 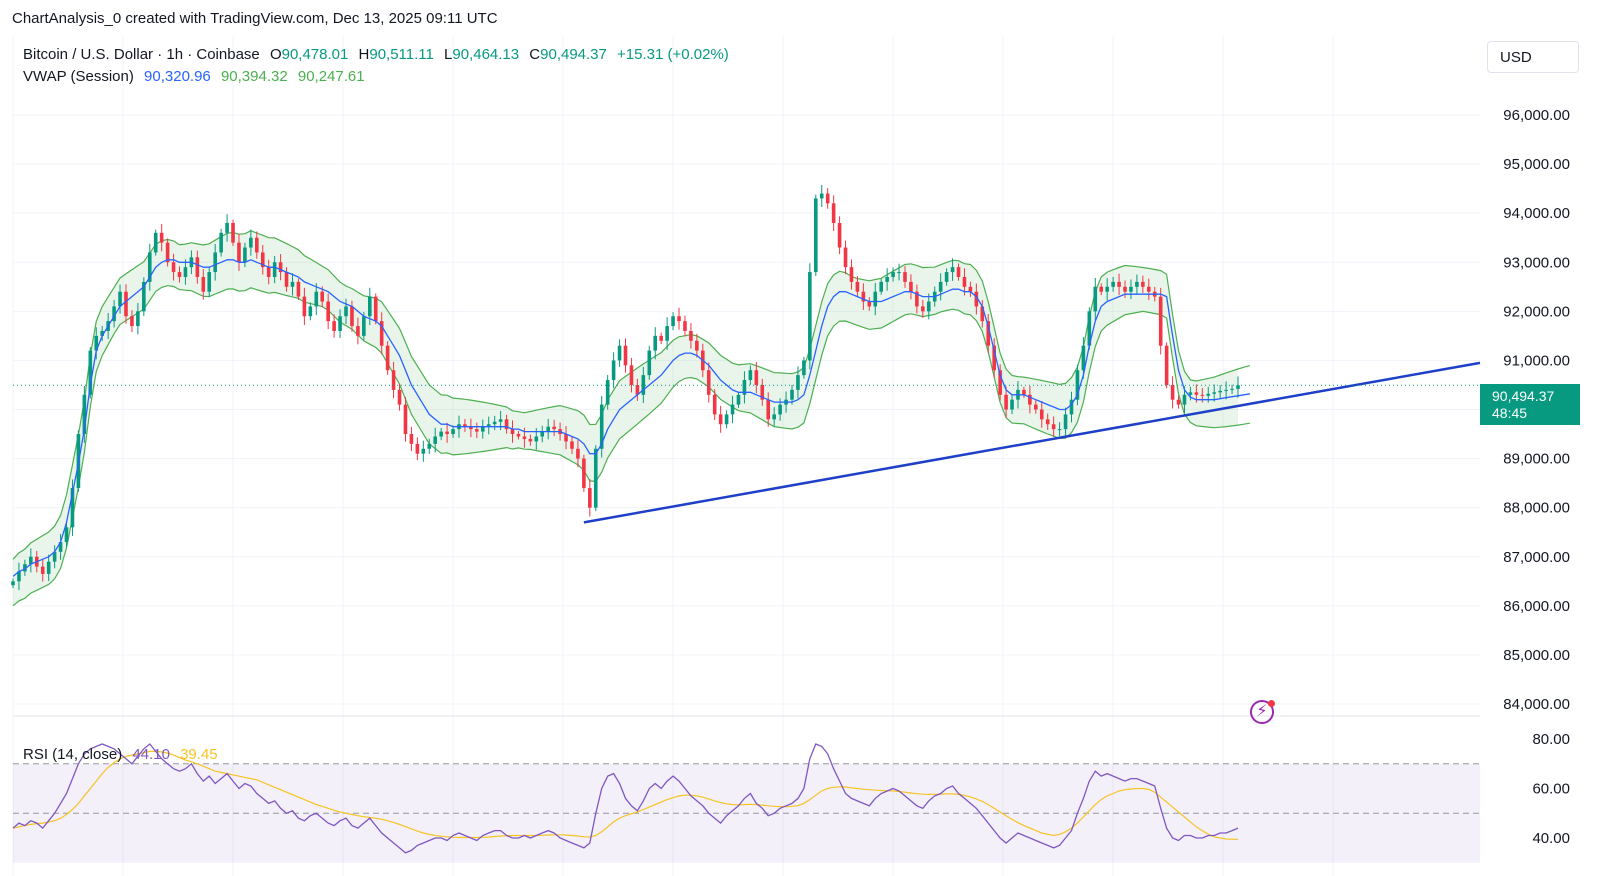 What do you see at coordinates (254, 76) in the screenshot?
I see `vwap-upper-value: 90,394.32` at bounding box center [254, 76].